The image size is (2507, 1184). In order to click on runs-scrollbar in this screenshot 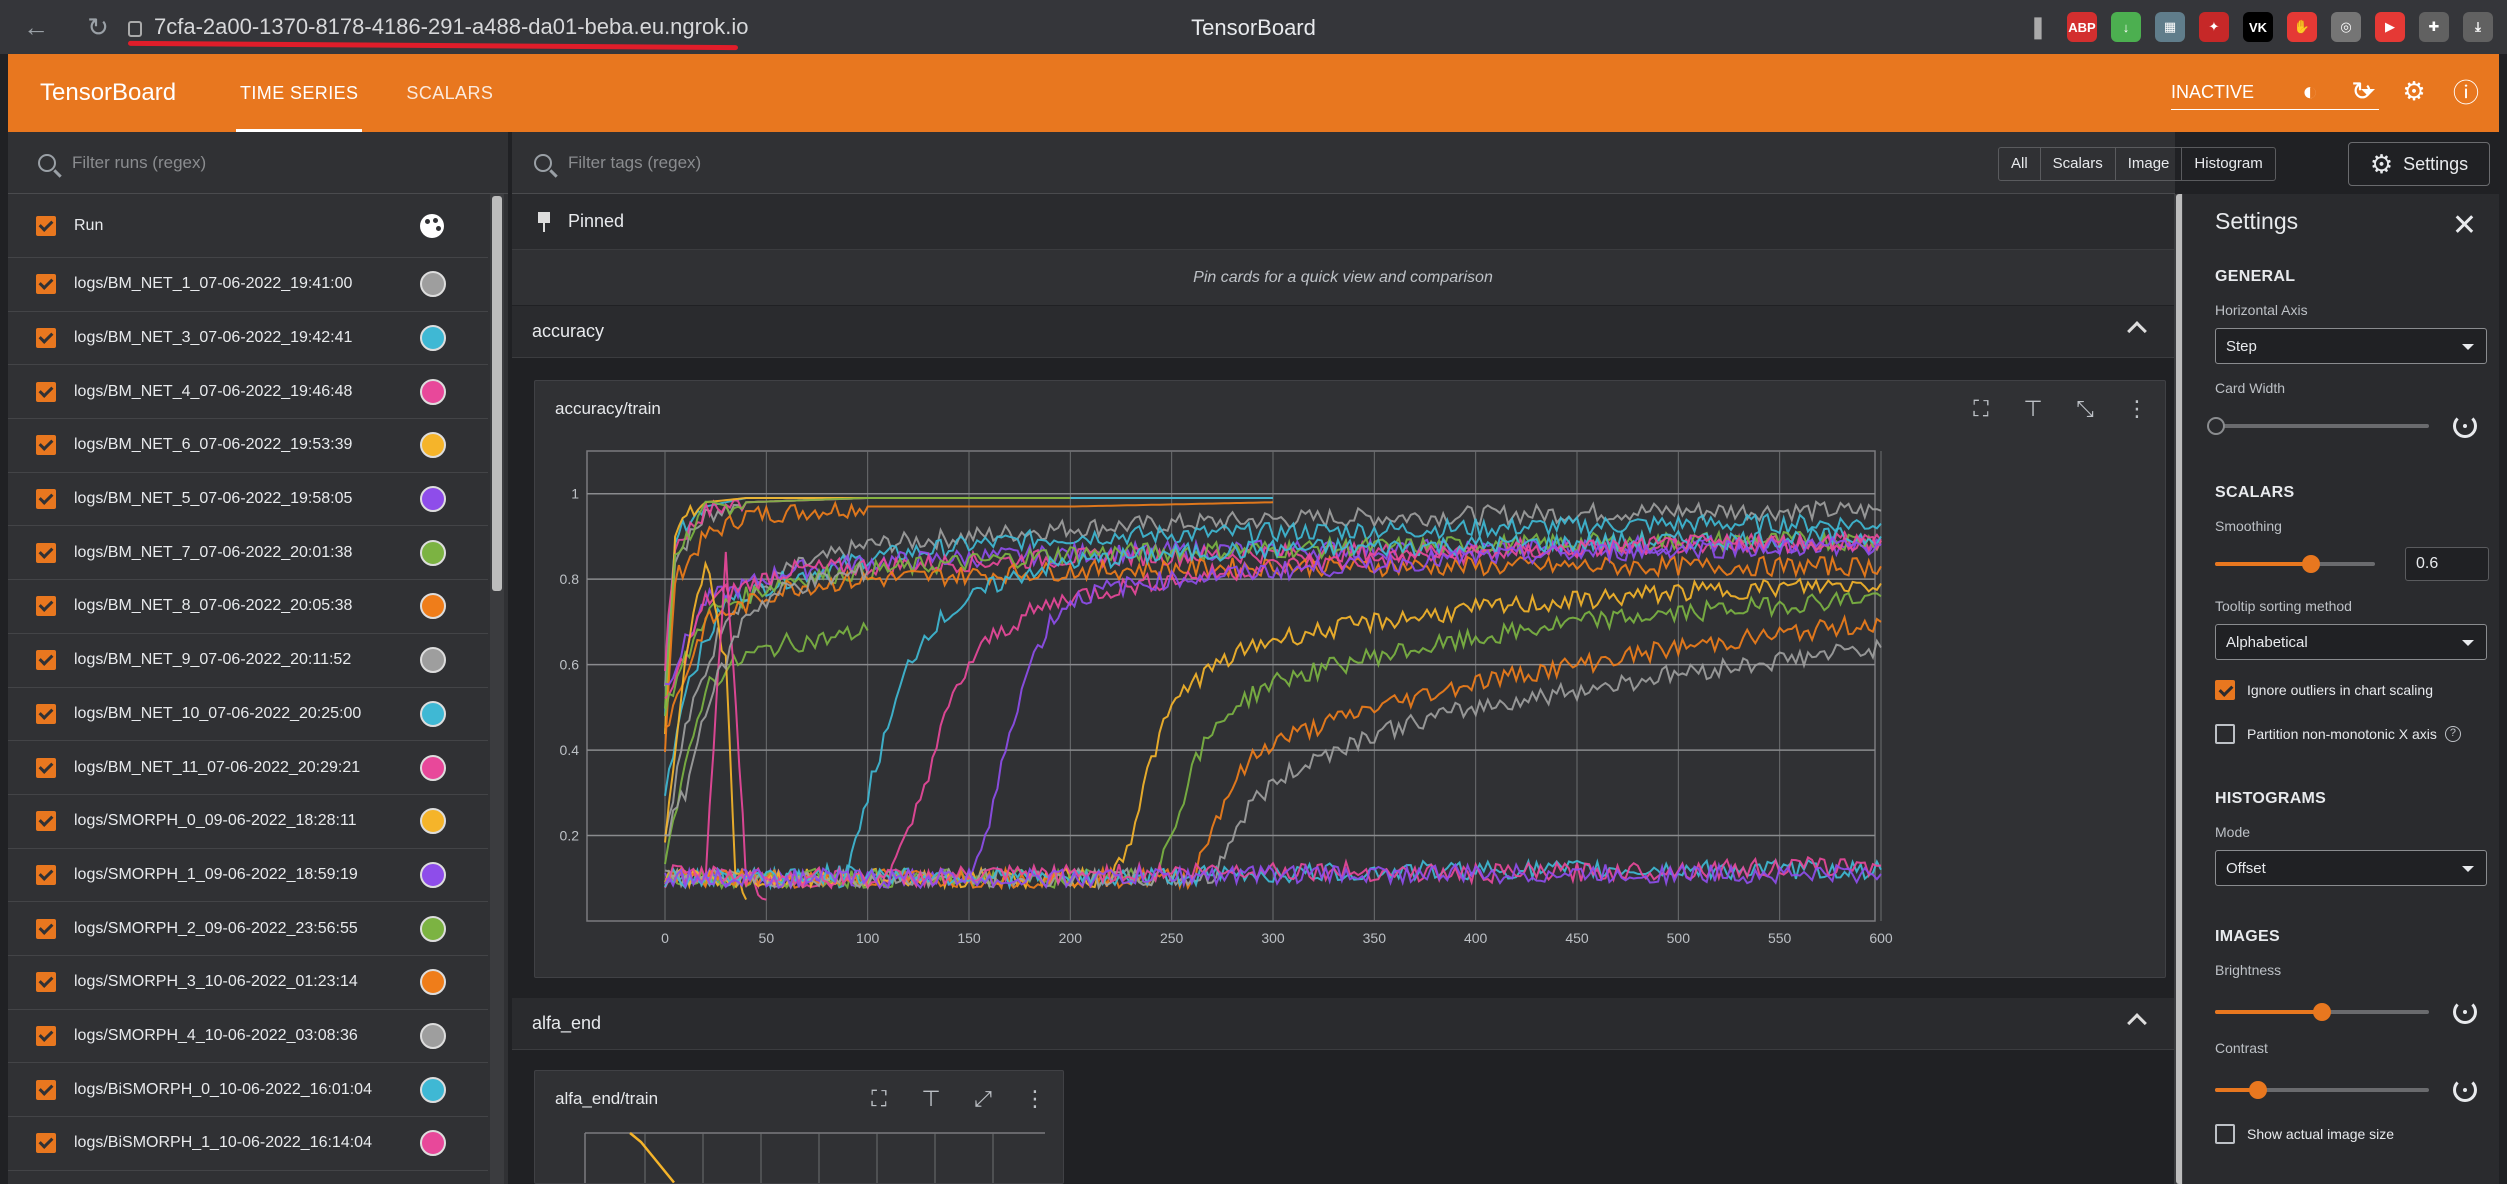, I will do `click(497, 689)`.